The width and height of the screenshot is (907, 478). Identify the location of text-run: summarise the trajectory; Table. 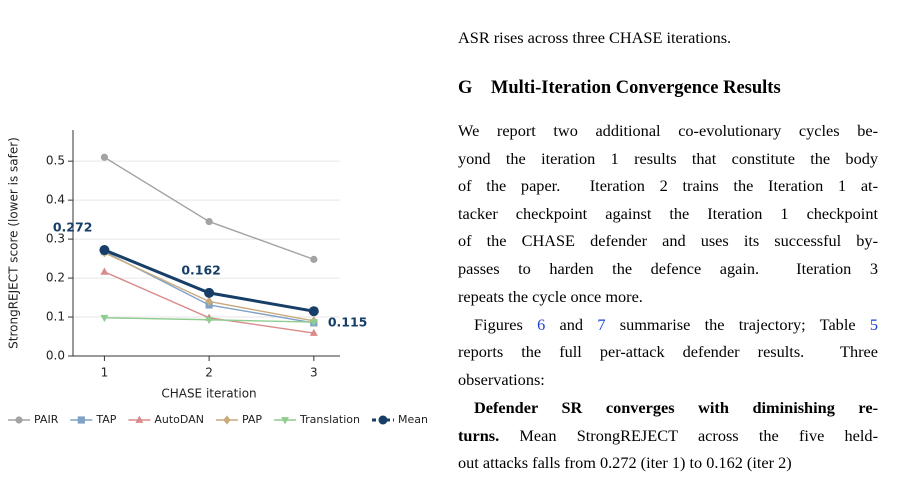
(737, 324).